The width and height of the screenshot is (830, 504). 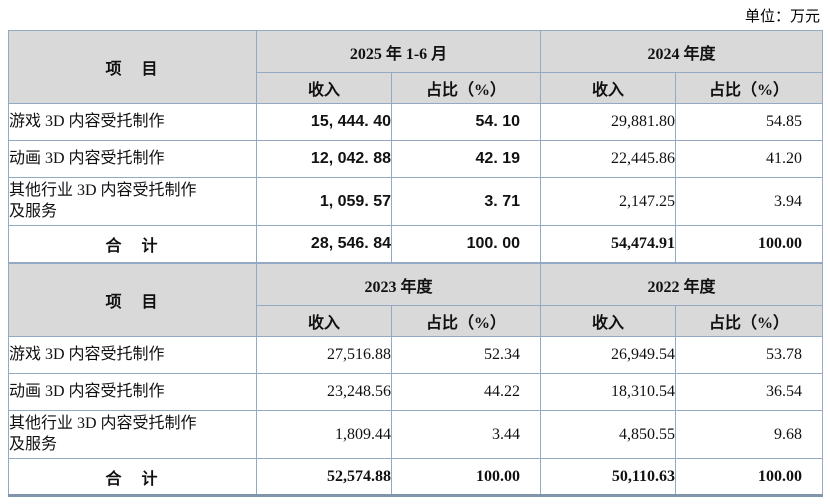 What do you see at coordinates (466, 355) in the screenshot?
I see `cell-ratio-2023: 52.34` at bounding box center [466, 355].